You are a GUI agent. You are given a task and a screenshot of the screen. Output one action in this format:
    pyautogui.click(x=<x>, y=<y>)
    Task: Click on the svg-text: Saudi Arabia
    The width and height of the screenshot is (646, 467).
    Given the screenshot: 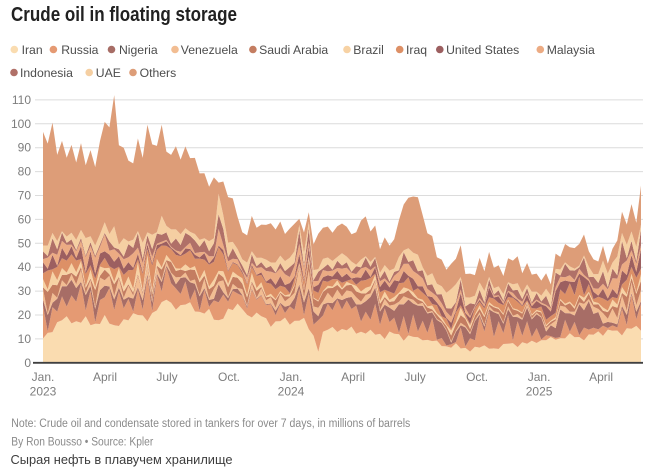 What is the action you would take?
    pyautogui.click(x=293, y=50)
    